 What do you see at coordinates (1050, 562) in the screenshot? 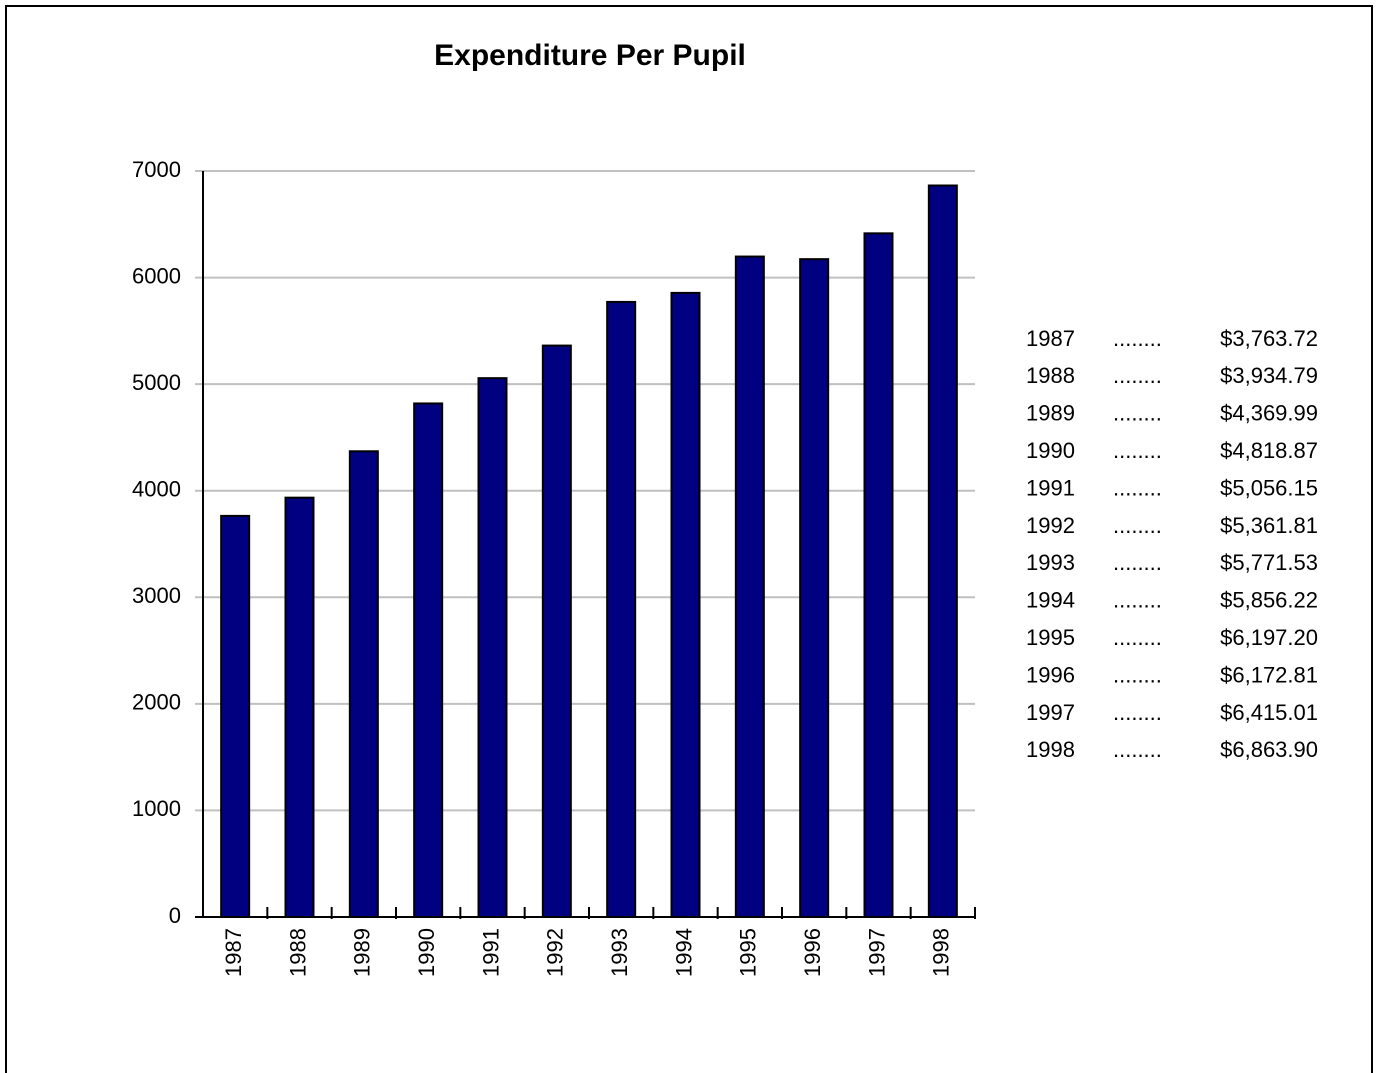
I see `table-year: 1993` at bounding box center [1050, 562].